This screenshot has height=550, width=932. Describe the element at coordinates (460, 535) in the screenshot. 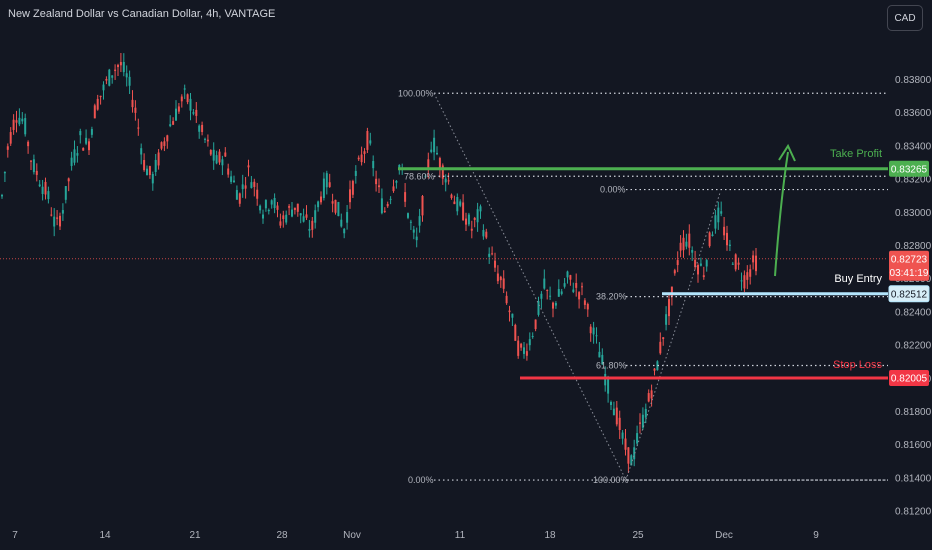

I see `x-tick-label: 11` at that location.